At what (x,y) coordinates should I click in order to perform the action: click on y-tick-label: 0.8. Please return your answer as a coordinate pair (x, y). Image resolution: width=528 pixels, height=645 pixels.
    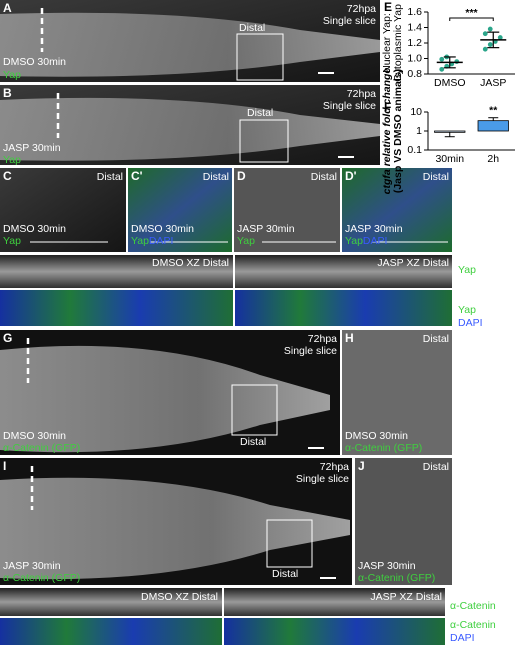
    Looking at the image, I should click on (414, 74).